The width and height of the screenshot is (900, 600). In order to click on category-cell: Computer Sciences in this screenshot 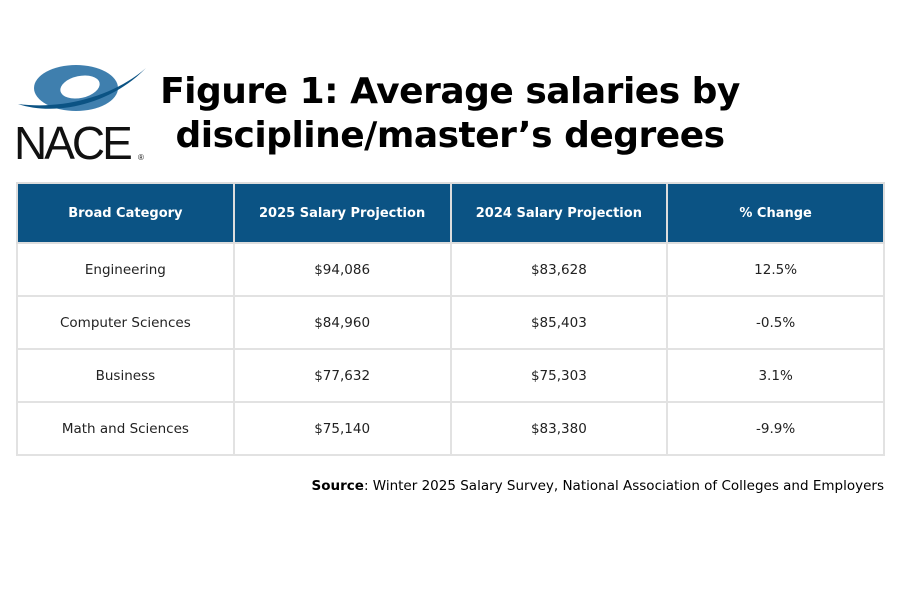, I will do `click(125, 322)`.